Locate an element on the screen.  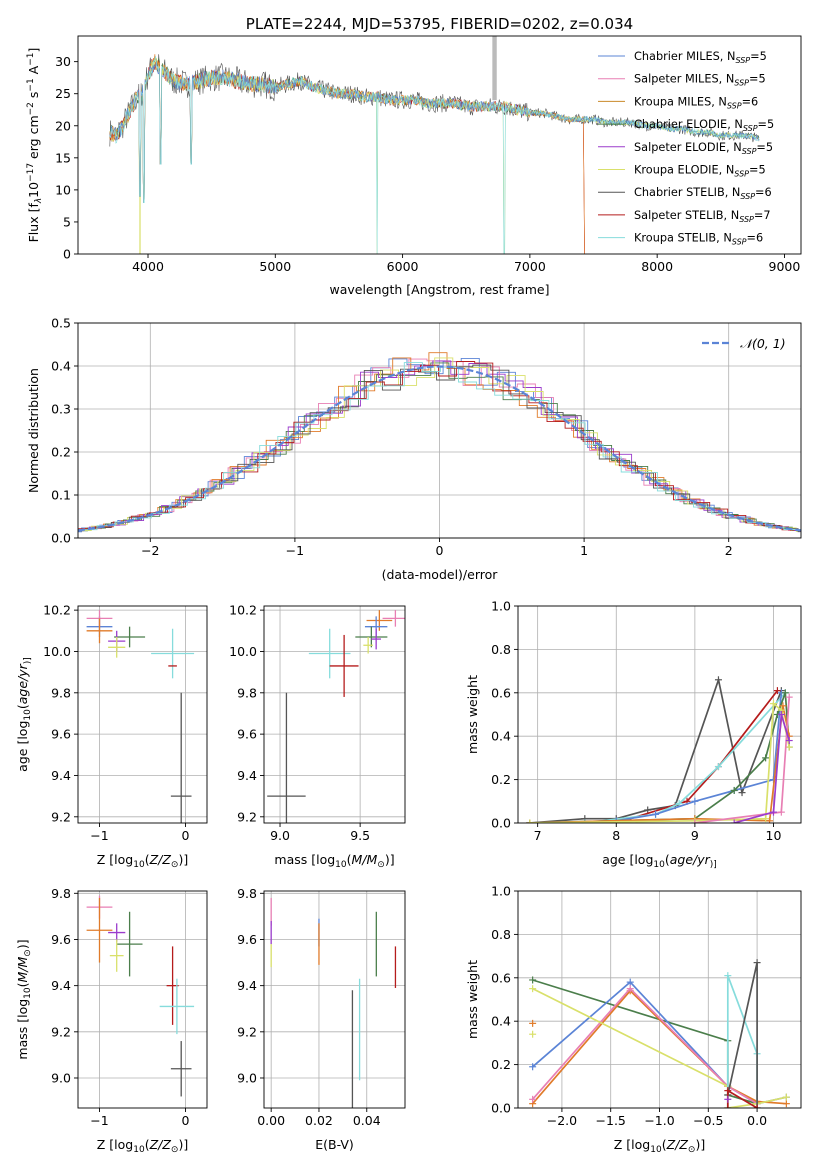
mass-vs-ebv-panel: 0.00 0.02 0.04 9.0 9.2 9.4 9.6 9.8 E(B-V) is located at coordinates (321, 1019).